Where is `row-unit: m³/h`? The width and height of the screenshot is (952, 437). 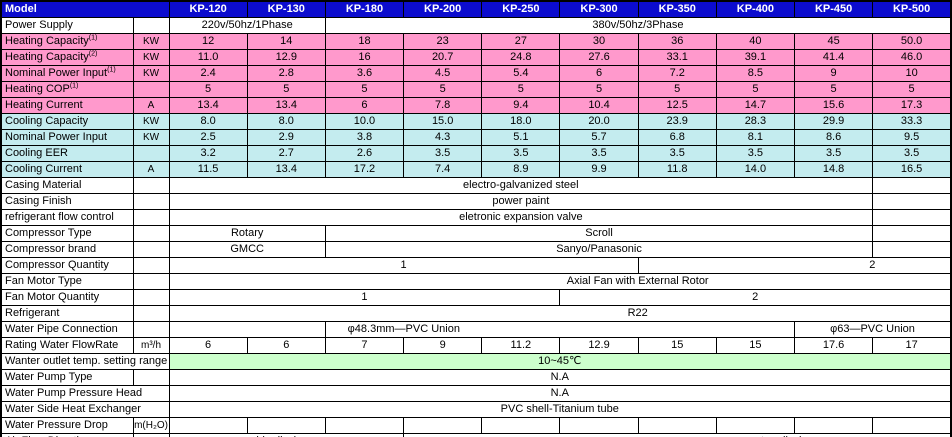
row-unit: m³/h is located at coordinates (151, 345).